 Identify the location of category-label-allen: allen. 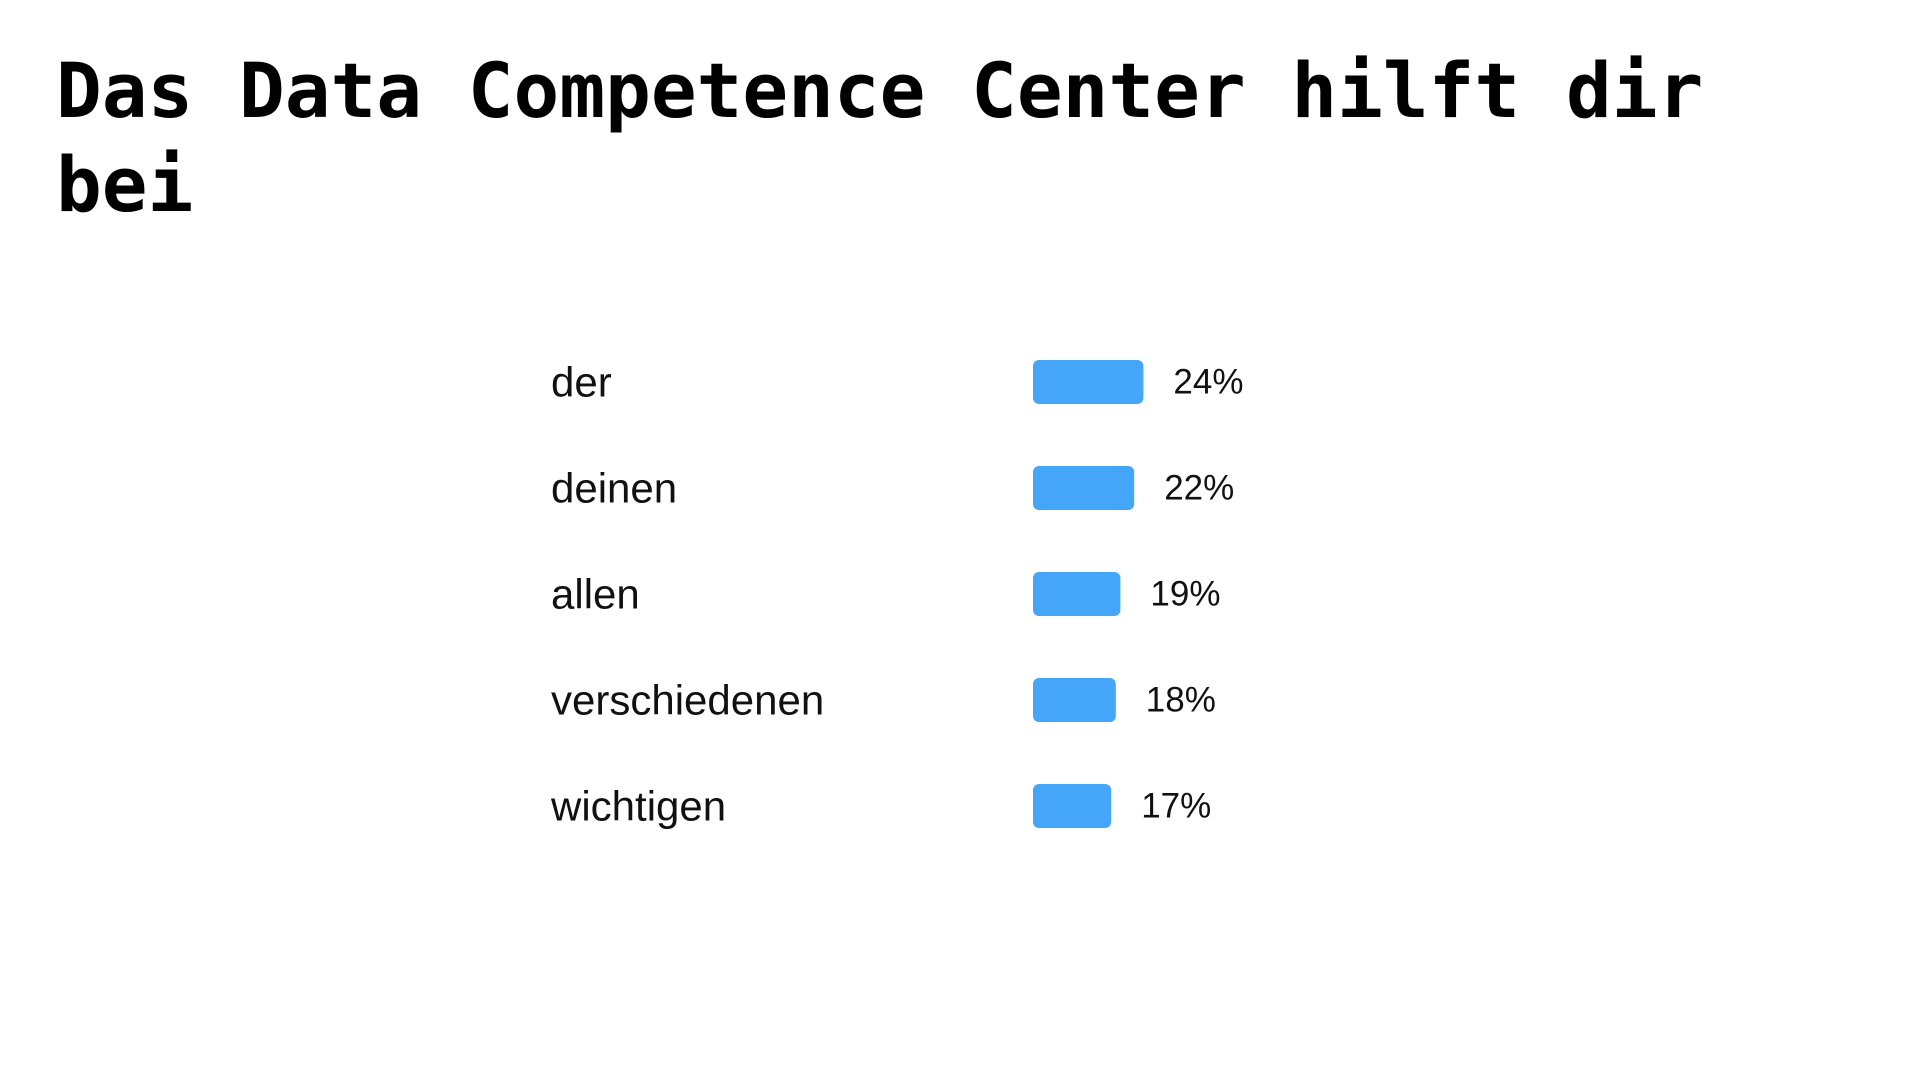
(595, 594).